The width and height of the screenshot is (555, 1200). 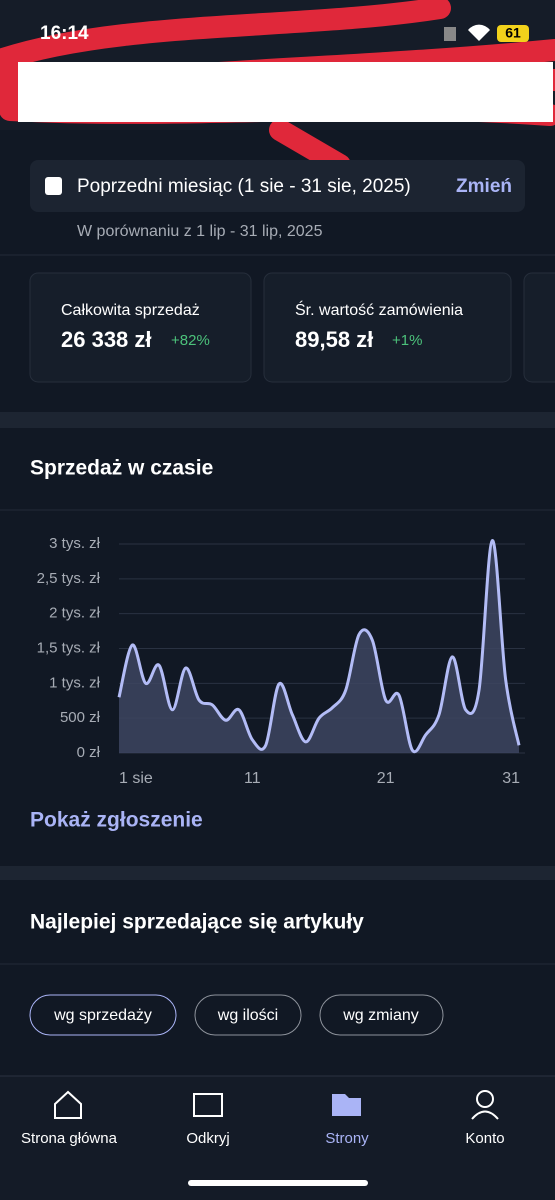 What do you see at coordinates (75, 543) in the screenshot?
I see `y-tick-label: 3 tys. zł` at bounding box center [75, 543].